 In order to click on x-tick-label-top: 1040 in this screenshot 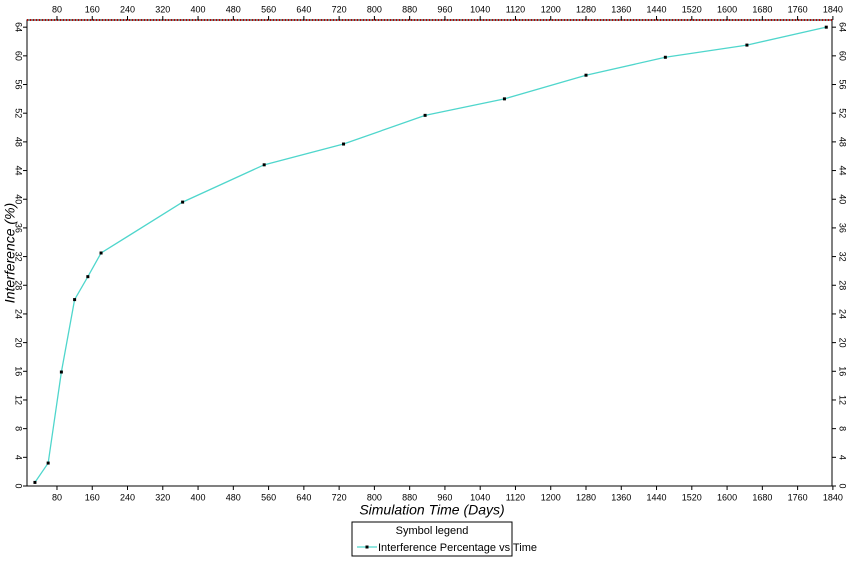, I will do `click(480, 9)`.